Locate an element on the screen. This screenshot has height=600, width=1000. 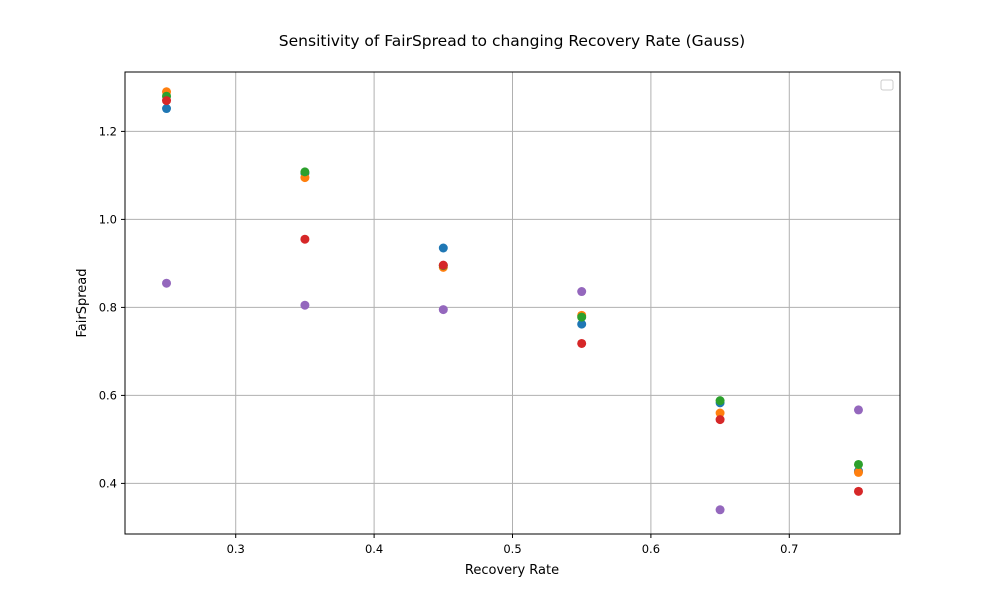
y-axis-ticks: 0.4 0.6 0.8 1.0 1.2 is located at coordinates (112, 307).